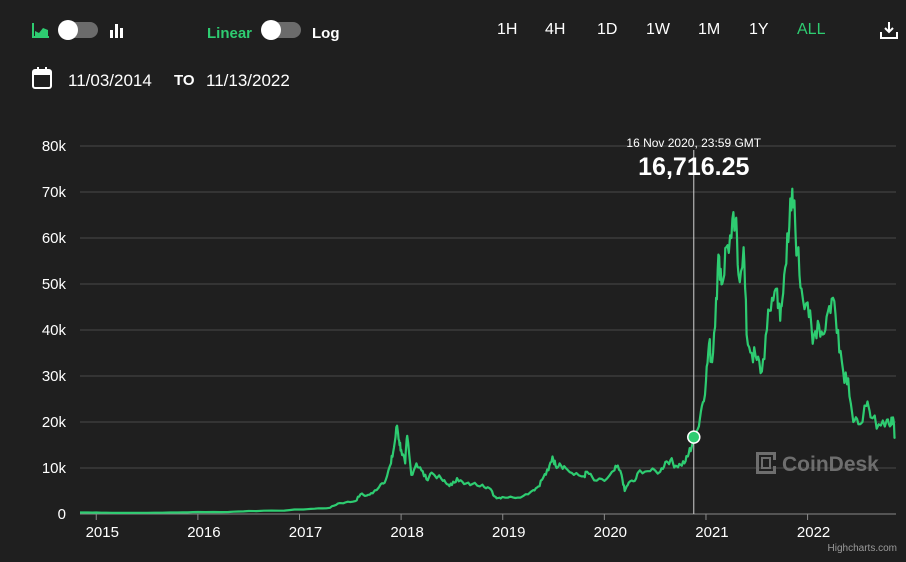 Image resolution: width=906 pixels, height=562 pixels. What do you see at coordinates (54, 146) in the screenshot?
I see `y-tick-label: 80k` at bounding box center [54, 146].